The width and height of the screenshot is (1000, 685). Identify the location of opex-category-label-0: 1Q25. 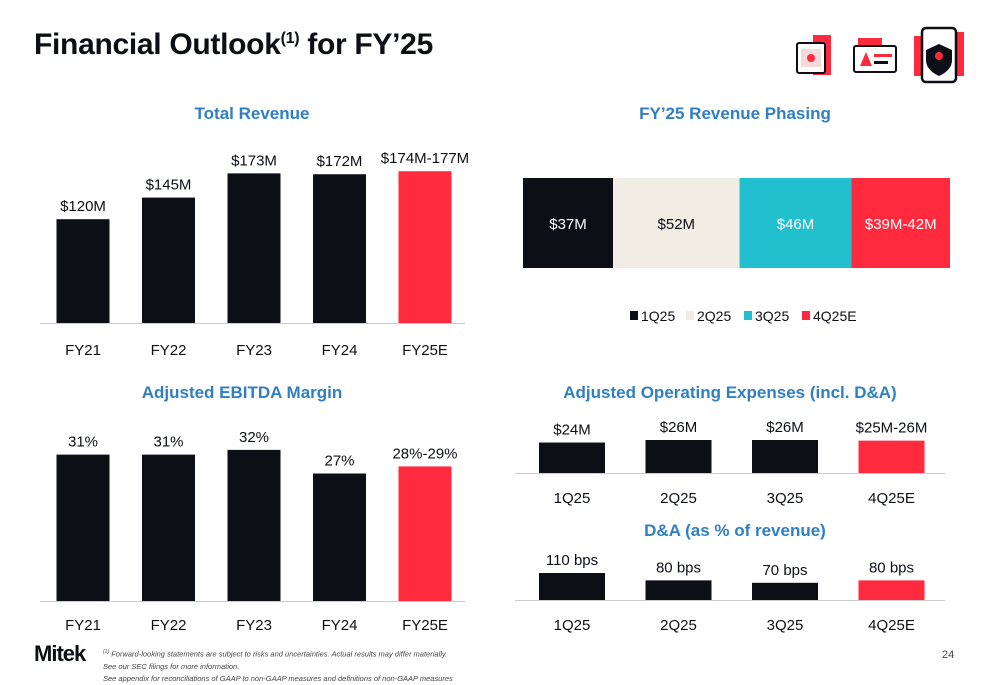
(572, 498).